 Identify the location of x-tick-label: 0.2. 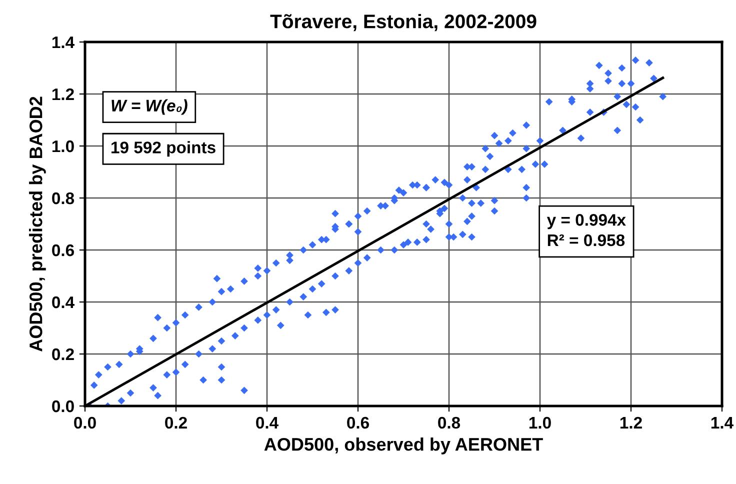
(176, 422).